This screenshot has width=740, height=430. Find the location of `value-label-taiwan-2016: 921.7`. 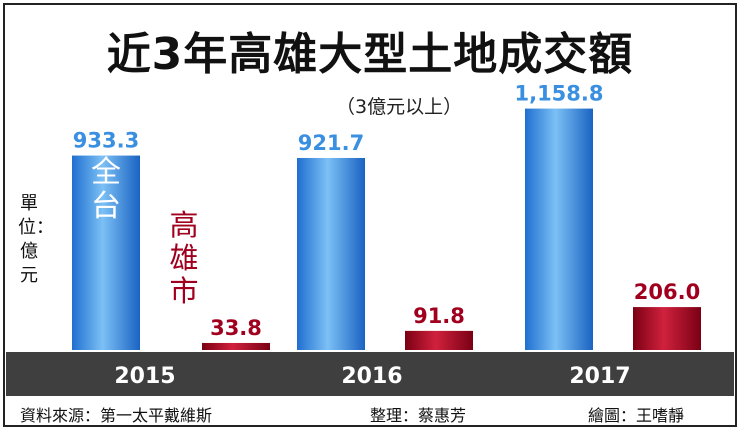

value-label-taiwan-2016: 921.7 is located at coordinates (331, 143).